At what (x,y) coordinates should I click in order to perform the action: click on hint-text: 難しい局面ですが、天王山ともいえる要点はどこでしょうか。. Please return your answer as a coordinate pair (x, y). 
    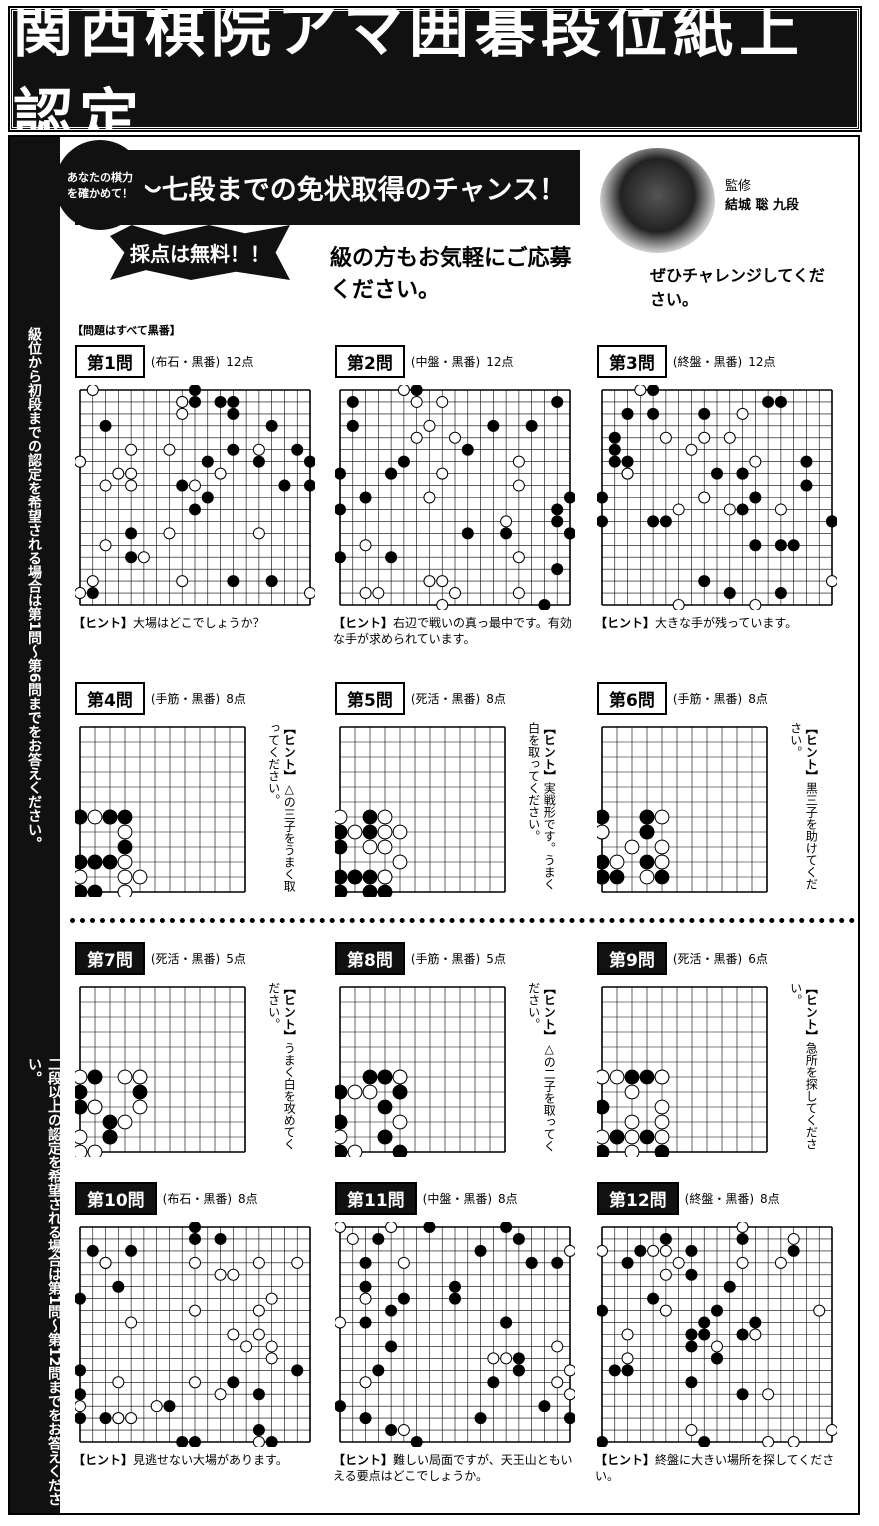
    Looking at the image, I should click on (453, 1468).